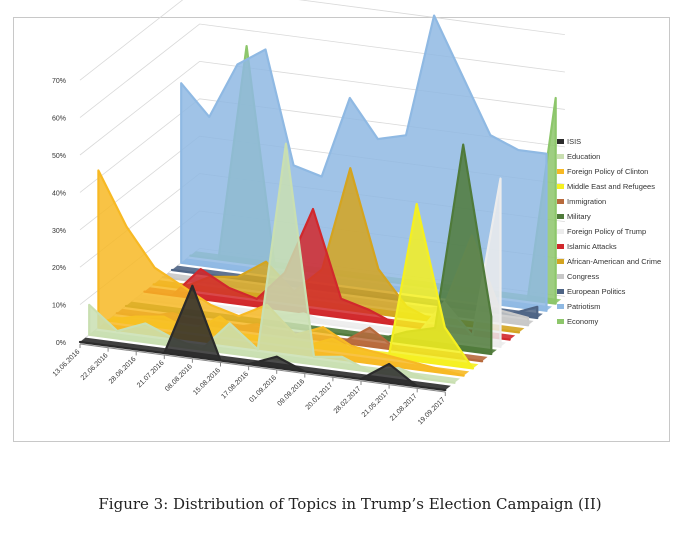 Image resolution: width=700 pixels, height=534 pixels. I want to click on legend-label: ISIS, so click(574, 141).